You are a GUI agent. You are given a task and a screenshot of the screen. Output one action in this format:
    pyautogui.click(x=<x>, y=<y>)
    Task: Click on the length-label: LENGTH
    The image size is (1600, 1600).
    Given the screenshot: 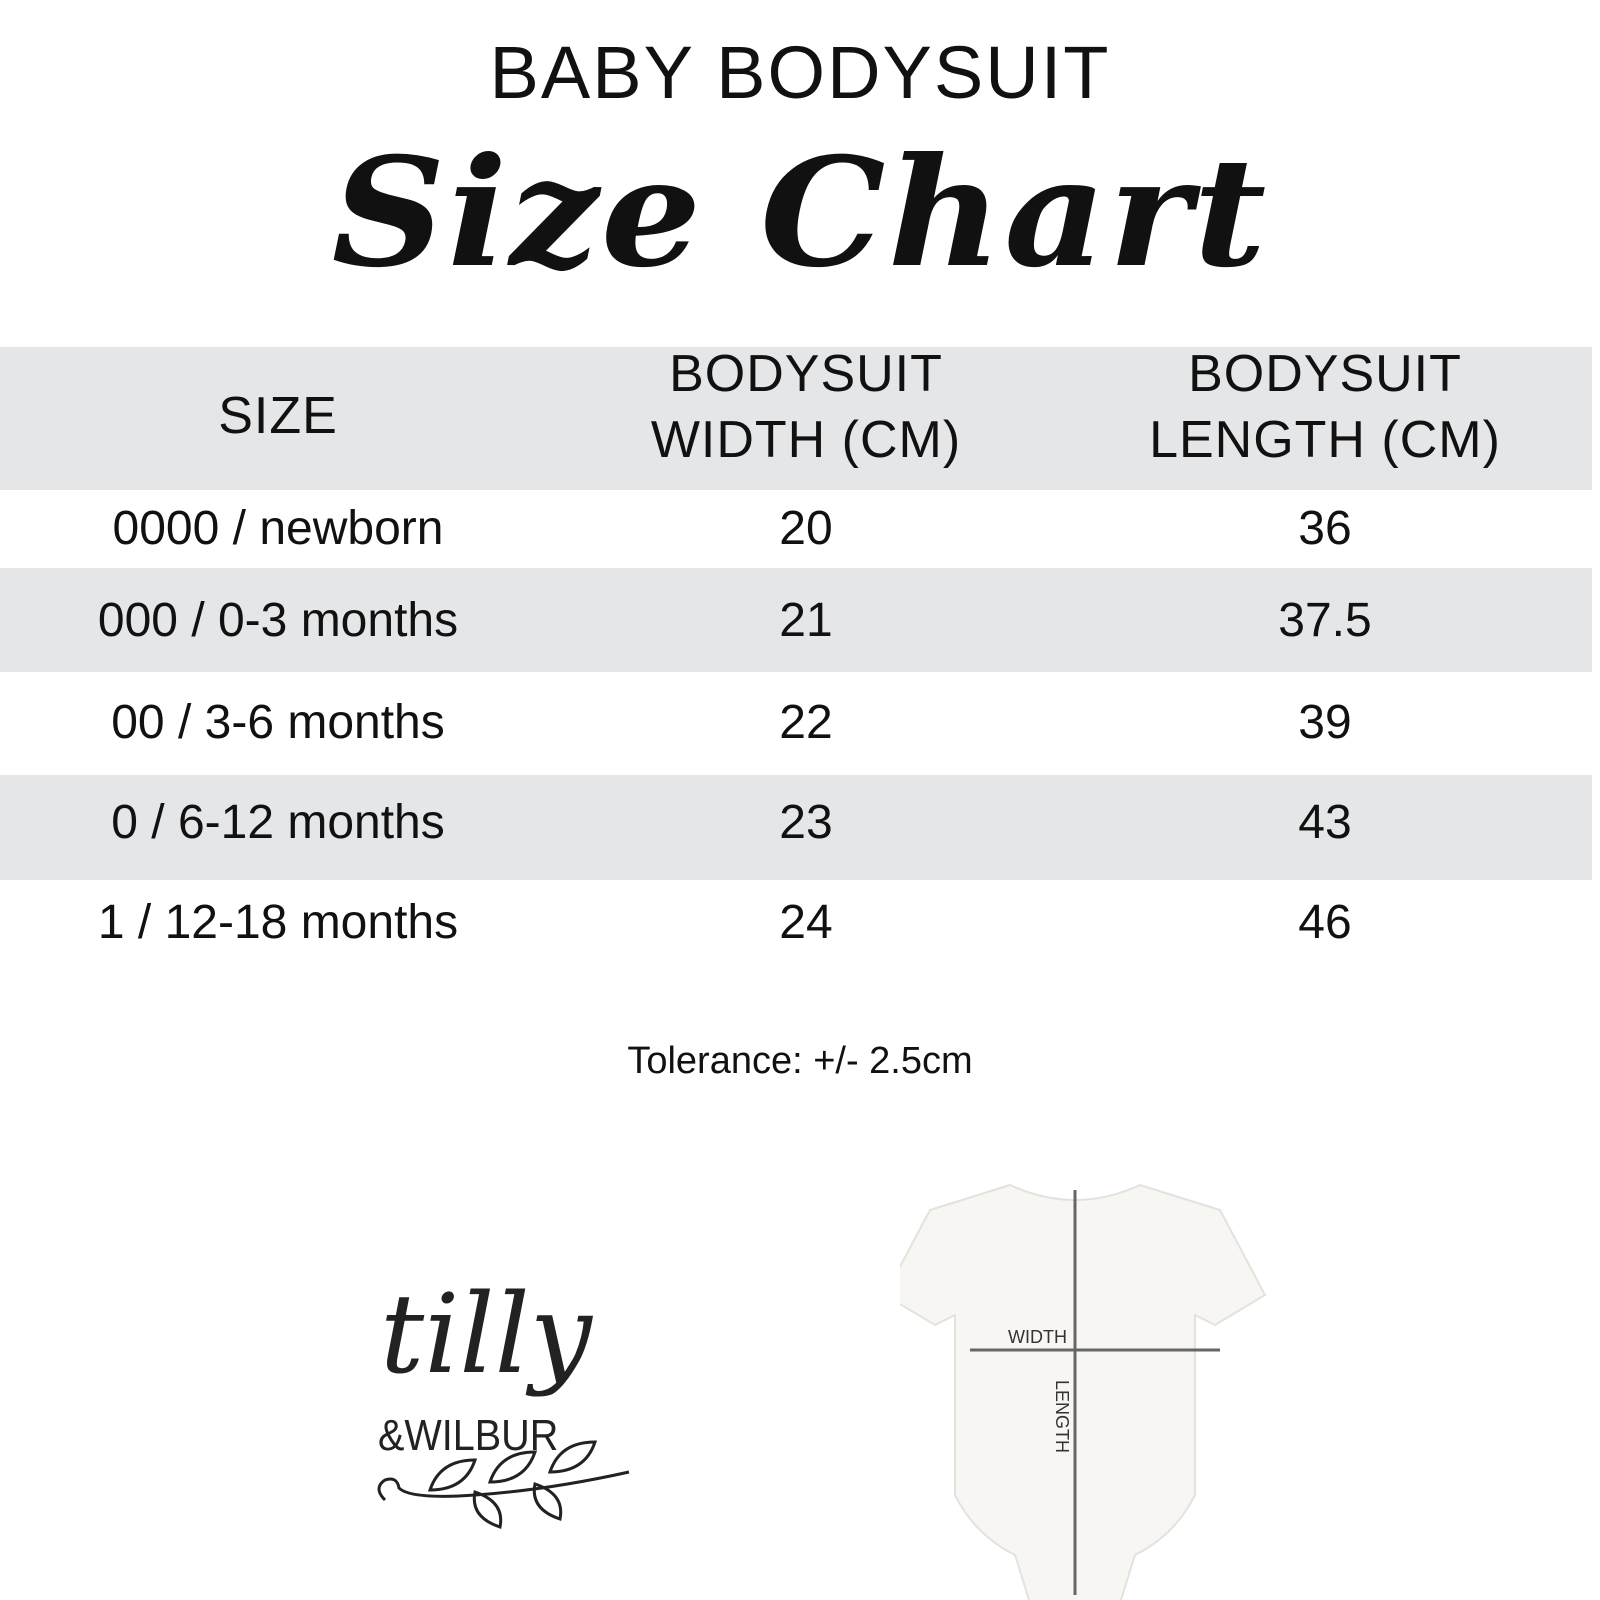 What is the action you would take?
    pyautogui.click(x=1062, y=1416)
    